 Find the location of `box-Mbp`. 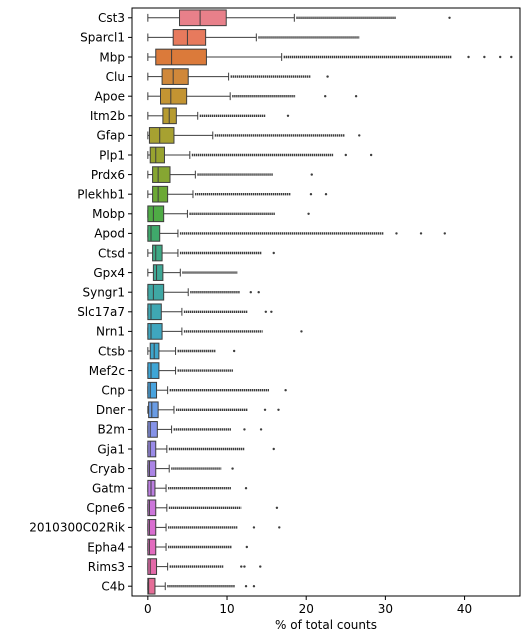

box-Mbp is located at coordinates (330, 57).